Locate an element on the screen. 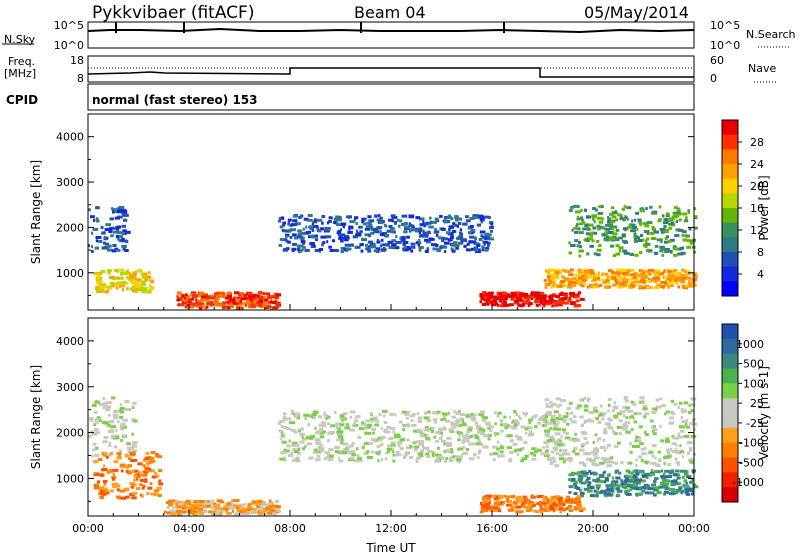 The width and height of the screenshot is (800, 554). velocity-xtick-label: 04:00 is located at coordinates (189, 528).